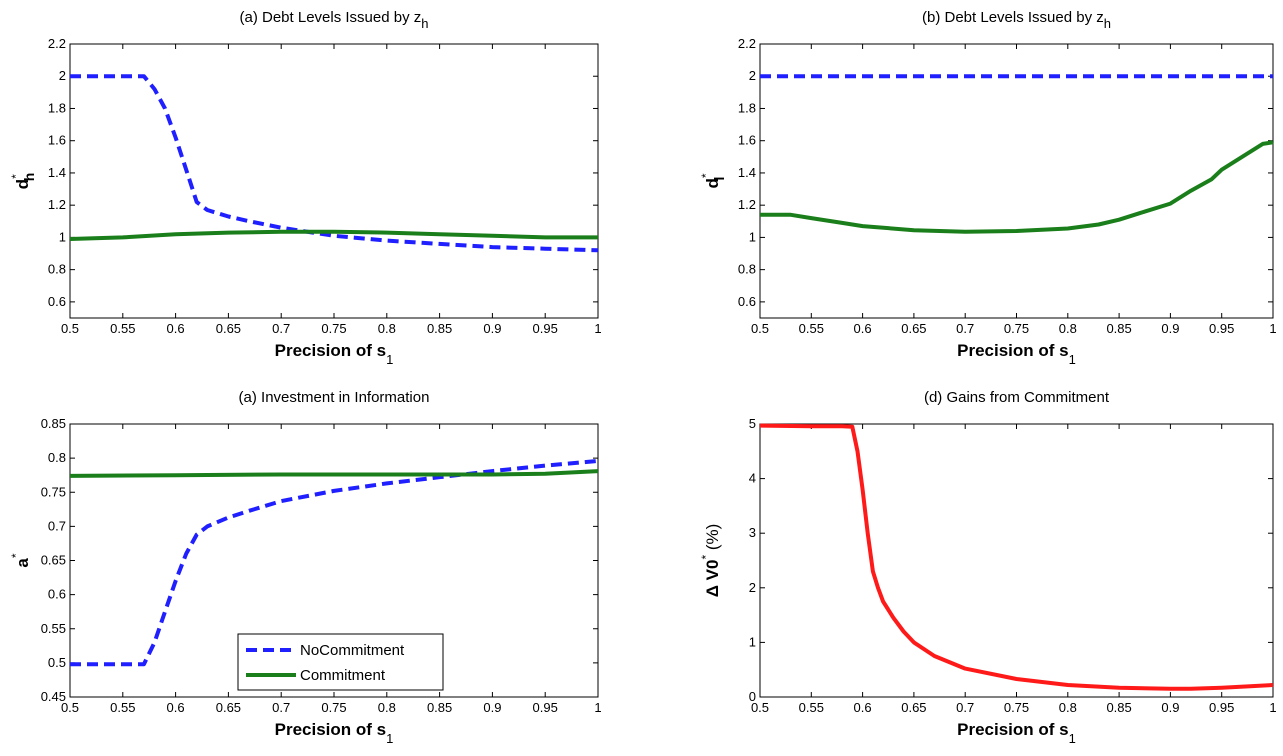 The image size is (1283, 756). I want to click on chart-title-text: (a) Investment in Information, so click(334, 397).